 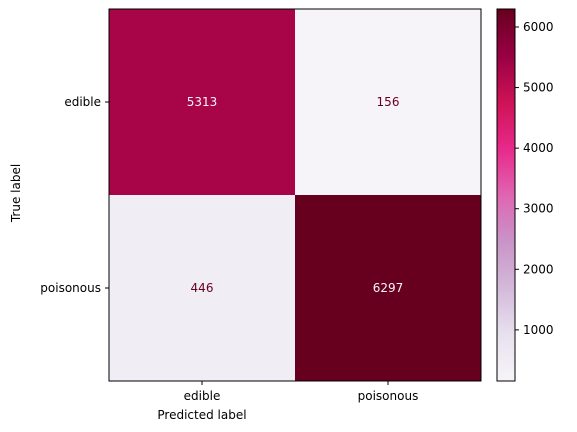 What do you see at coordinates (525, 195) in the screenshot?
I see `colorbar: 1000 2000 3000 4000 5000 6000` at bounding box center [525, 195].